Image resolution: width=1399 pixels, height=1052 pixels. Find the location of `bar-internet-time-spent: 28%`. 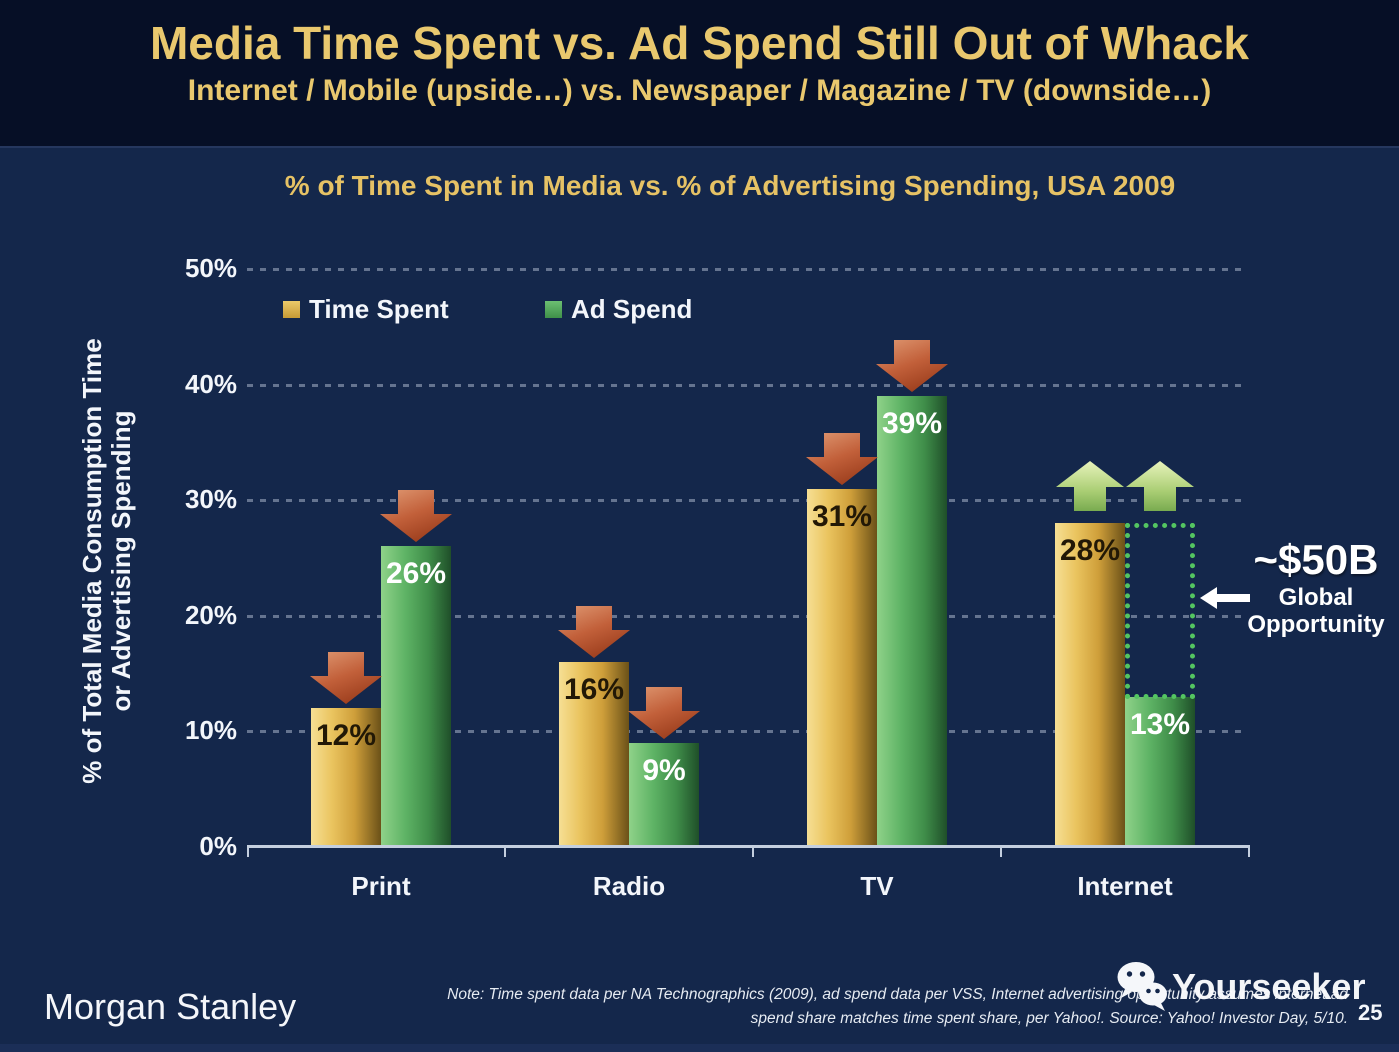

bar-internet-time-spent: 28% is located at coordinates (1090, 685).